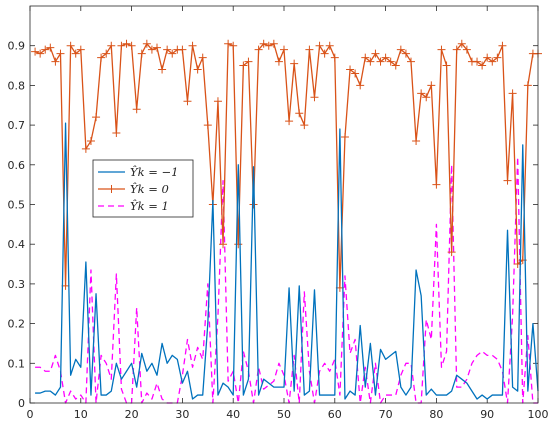 Image resolution: width=550 pixels, height=427 pixels. I want to click on y-tick-label: 0.2, so click(17, 324).